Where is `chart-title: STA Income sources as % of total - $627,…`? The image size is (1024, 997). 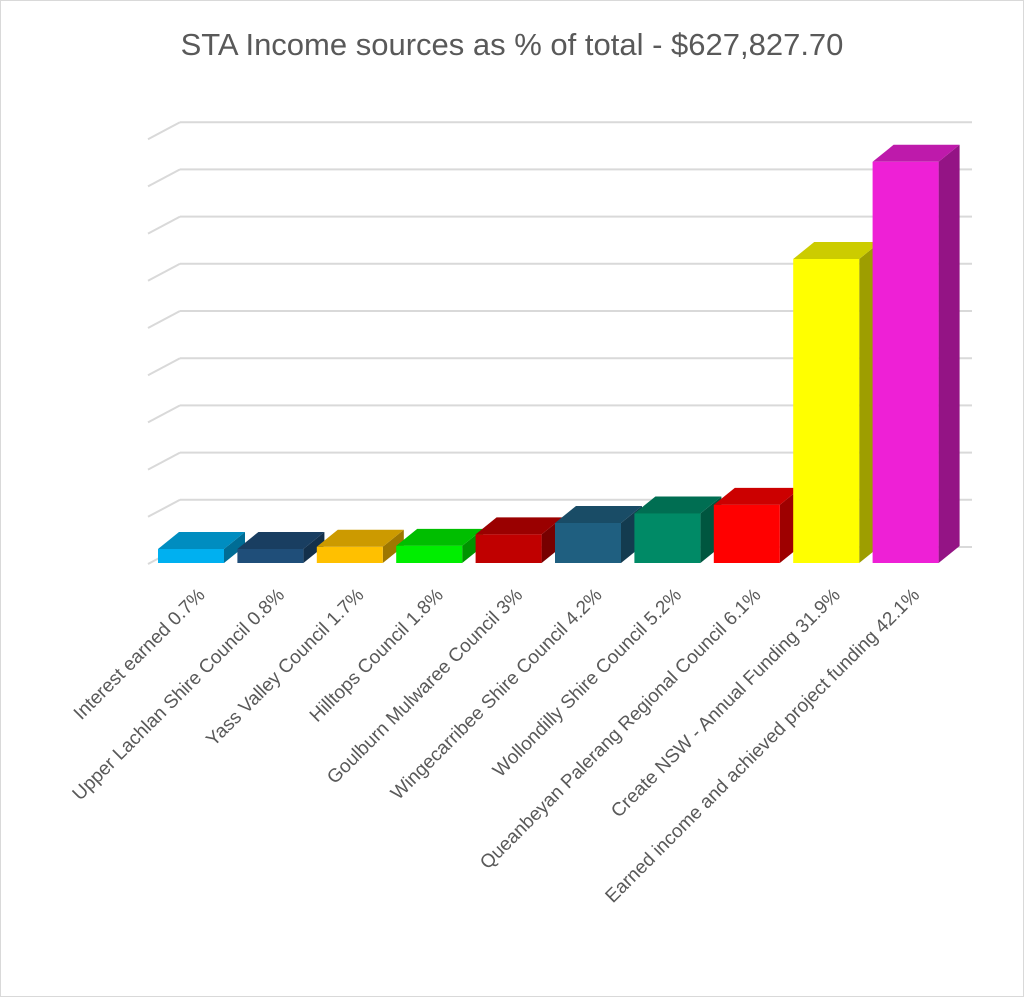 chart-title: STA Income sources as % of total - $627,… is located at coordinates (512, 44).